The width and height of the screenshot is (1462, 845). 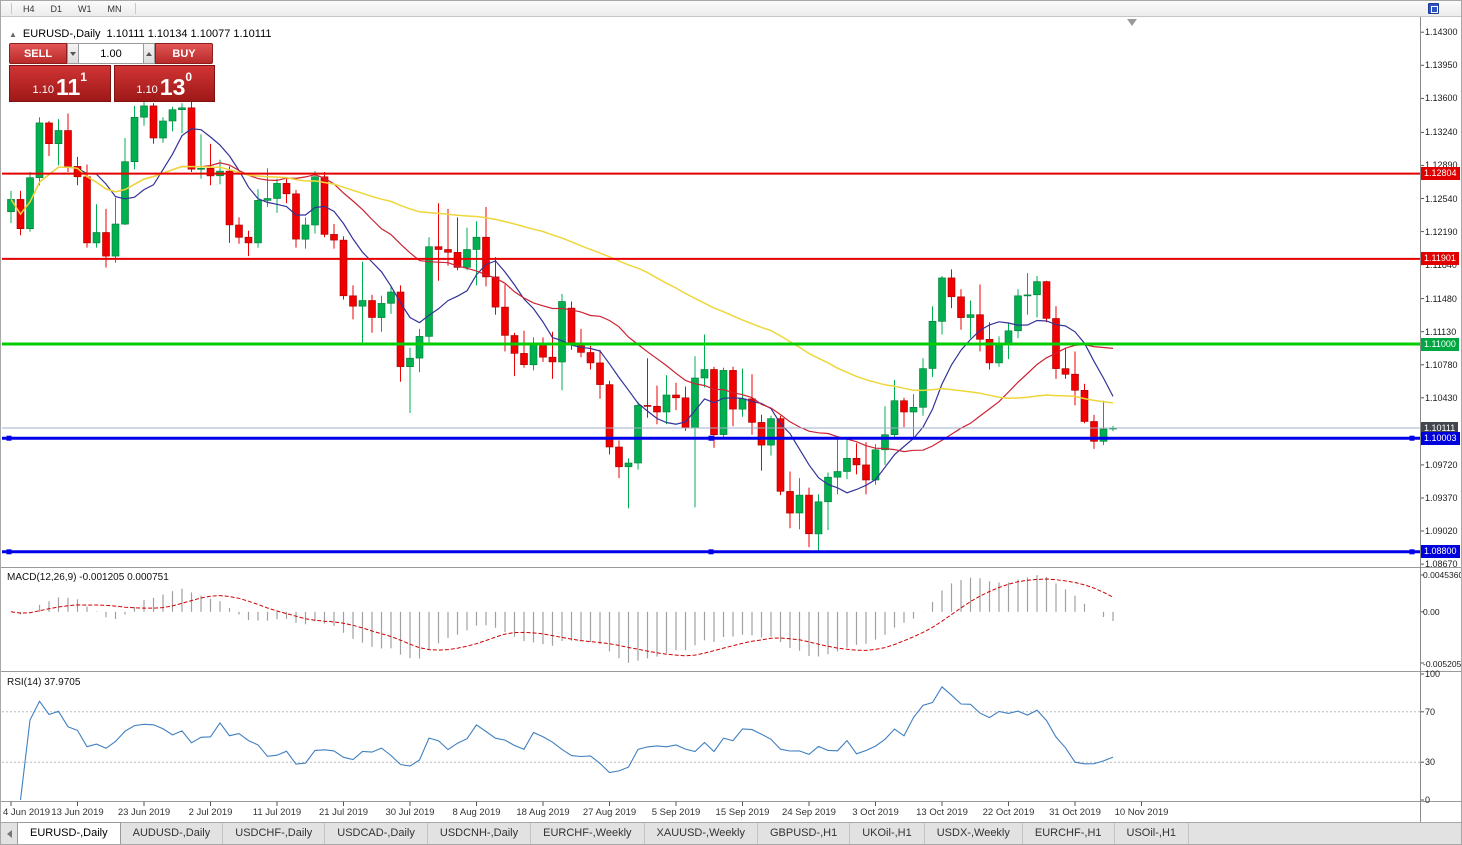 I want to click on rsi-indicator-label: RSI(14) 37.9705, so click(x=44, y=682).